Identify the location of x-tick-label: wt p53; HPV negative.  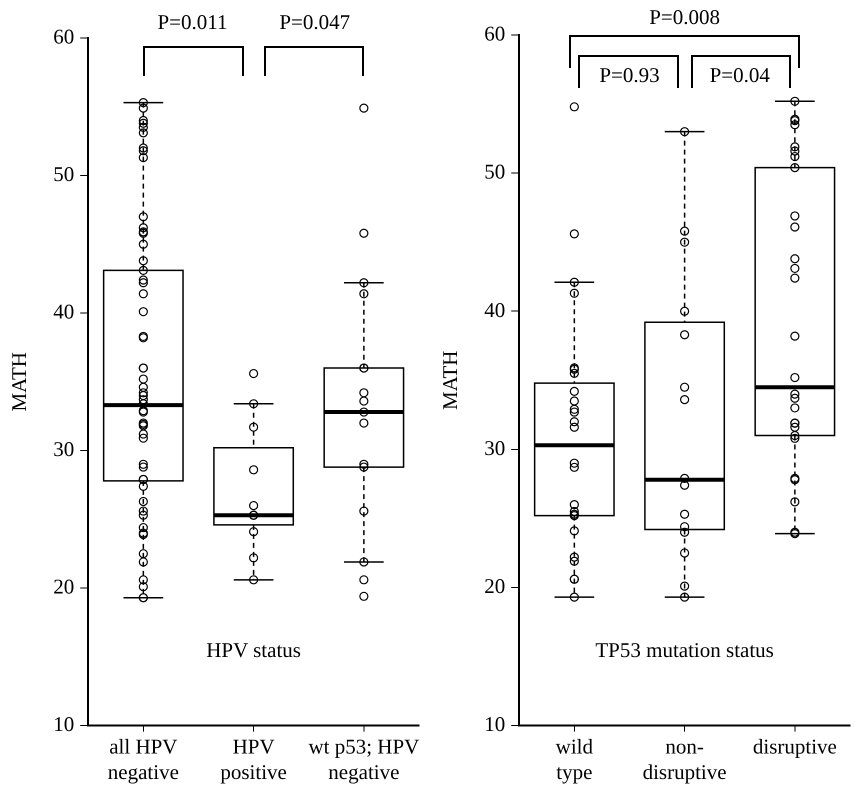
(364, 759).